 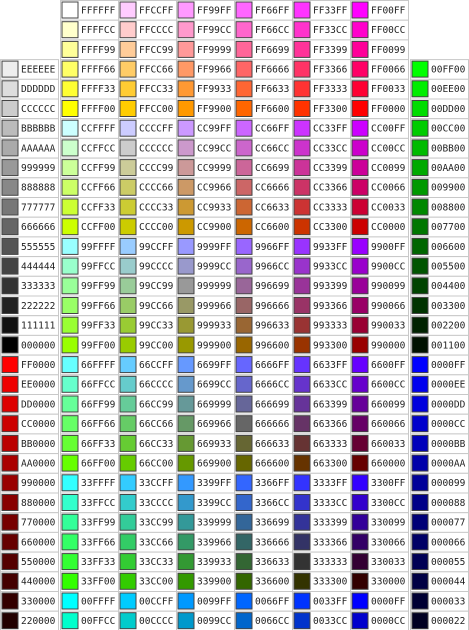 What do you see at coordinates (214, 247) in the screenshot?
I see `color-code: 9999FF` at bounding box center [214, 247].